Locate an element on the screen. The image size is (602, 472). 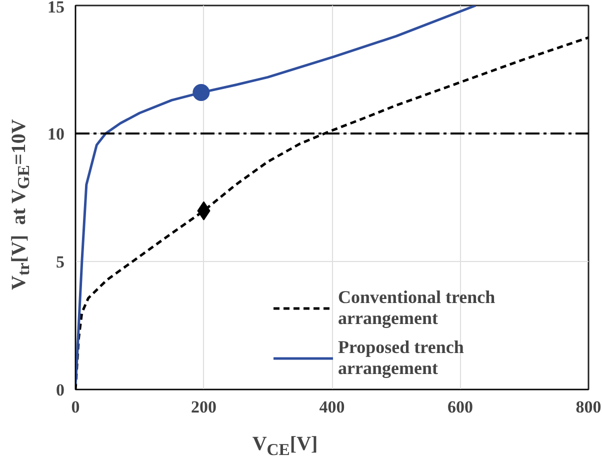
y-tick-label: 10 is located at coordinates (56, 134).